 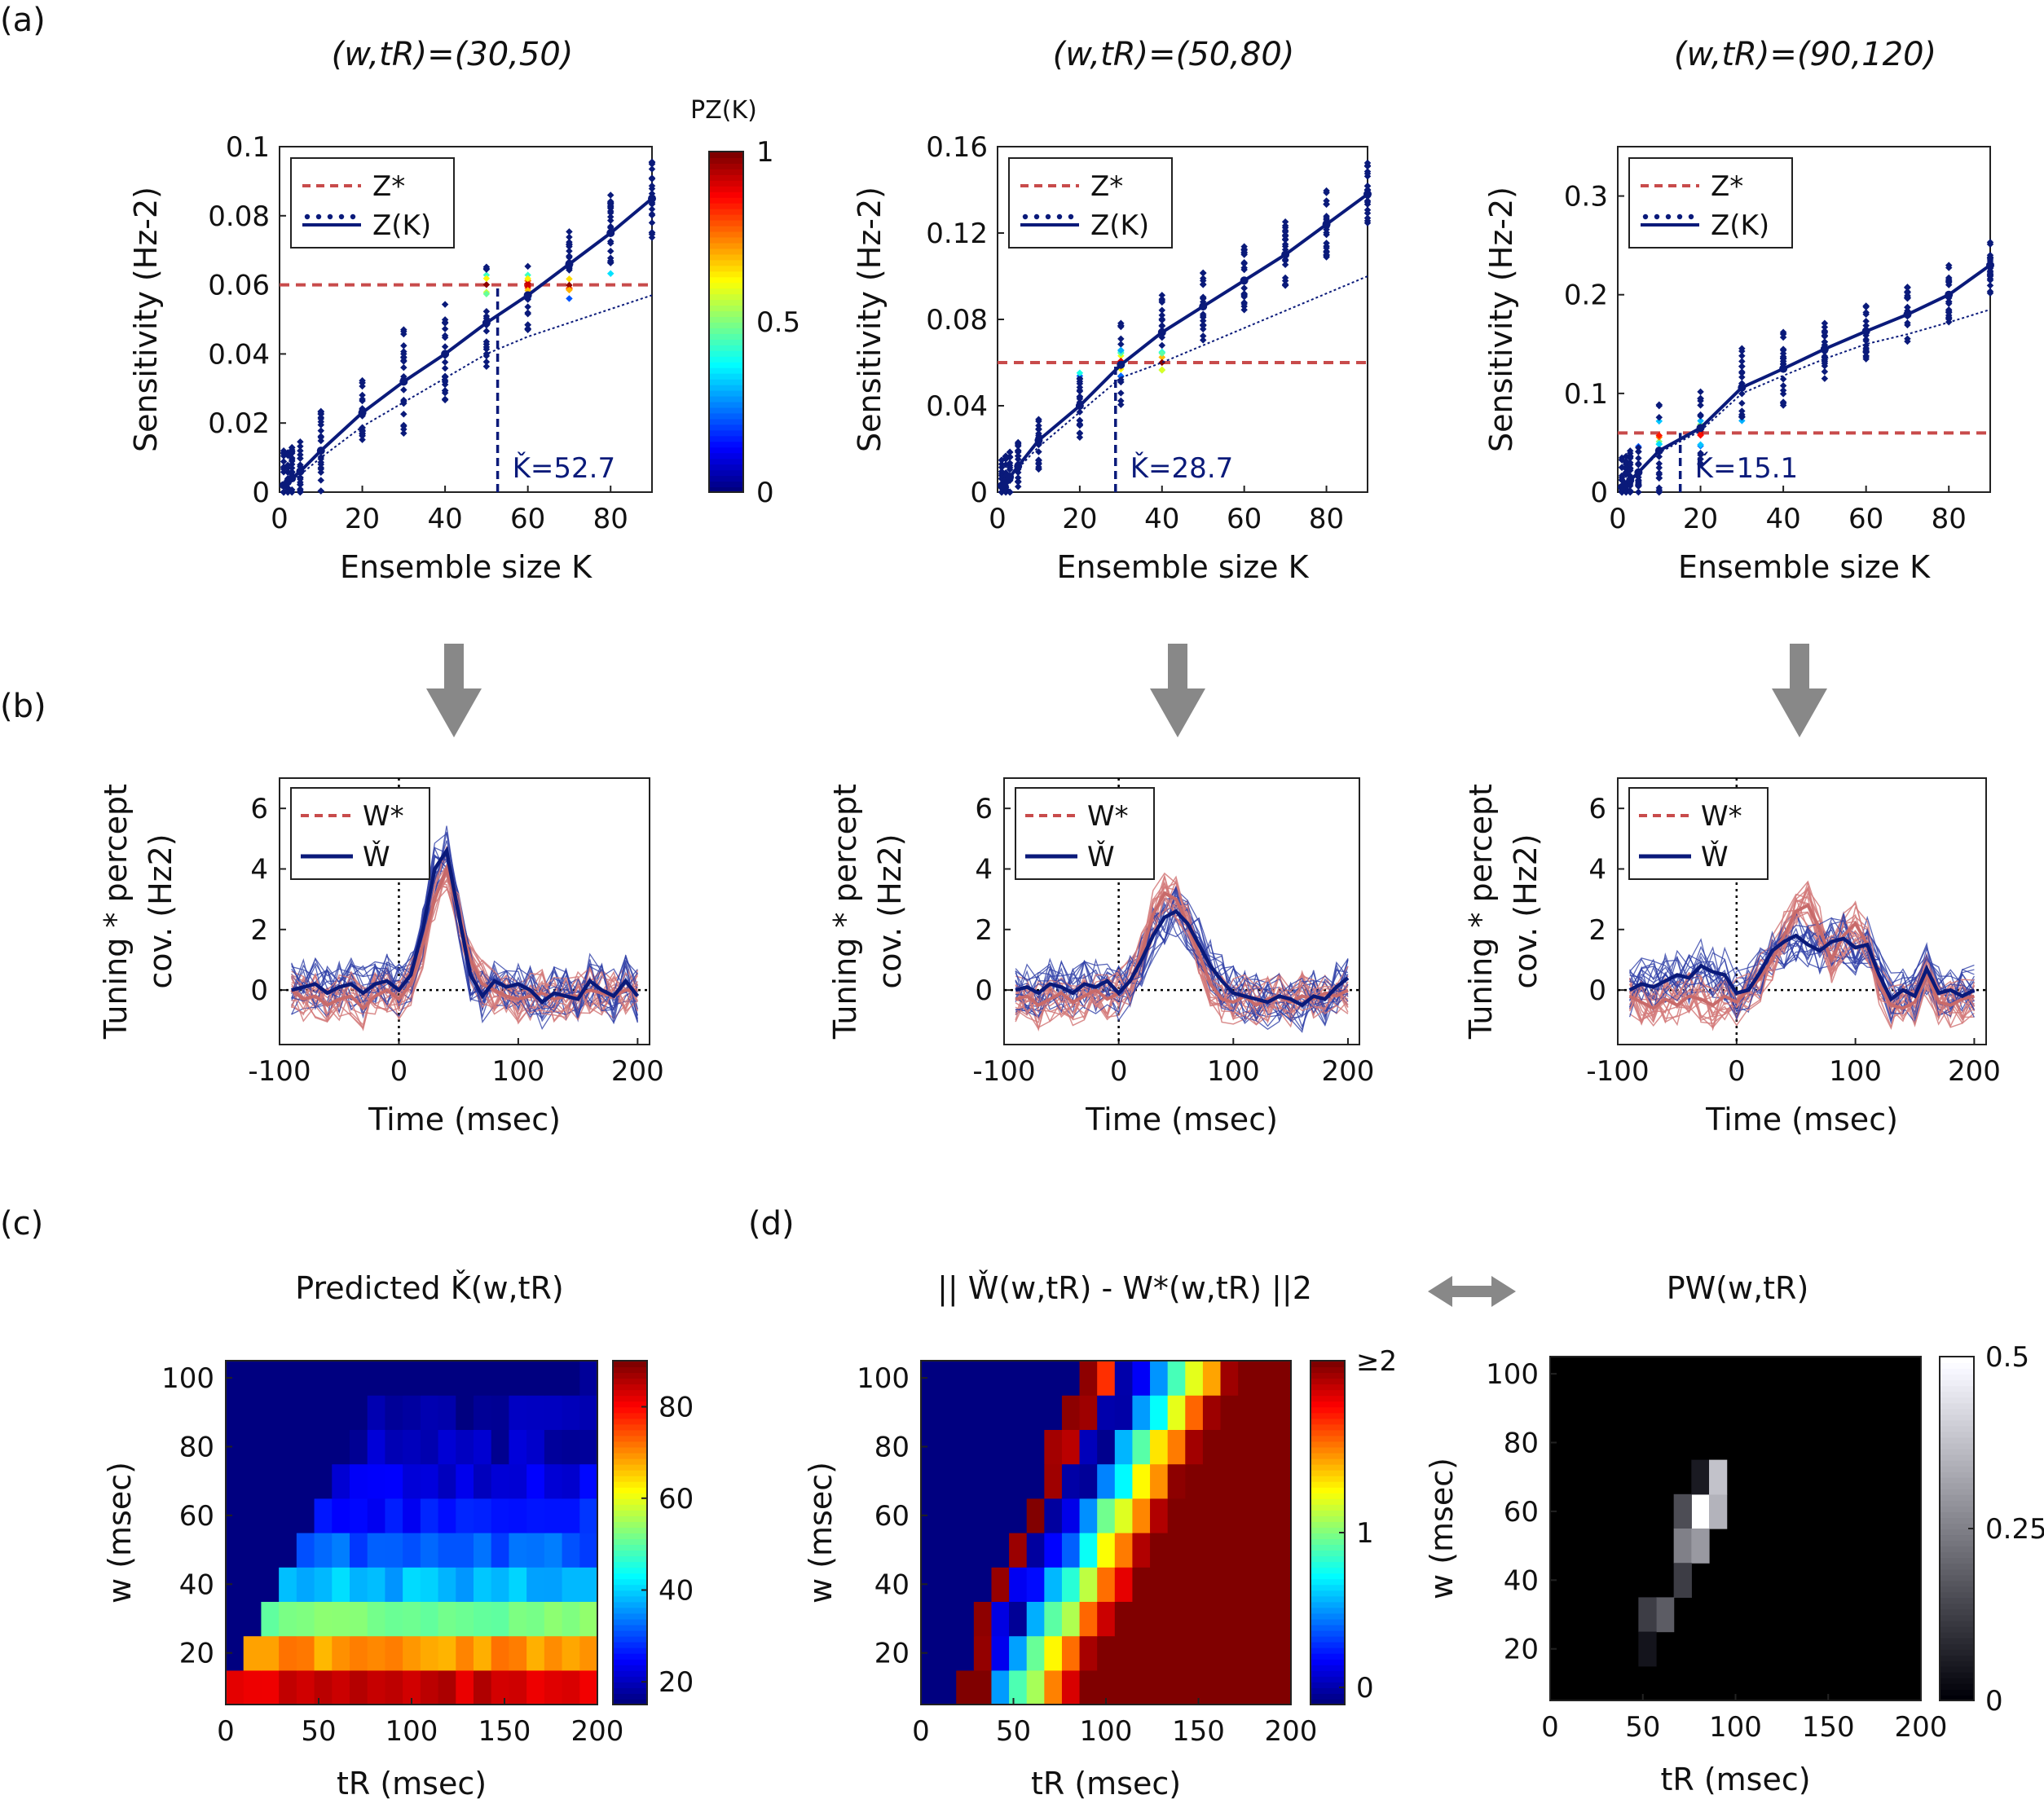 I want to click on legend-z-label: Z(K), so click(x=1740, y=225).